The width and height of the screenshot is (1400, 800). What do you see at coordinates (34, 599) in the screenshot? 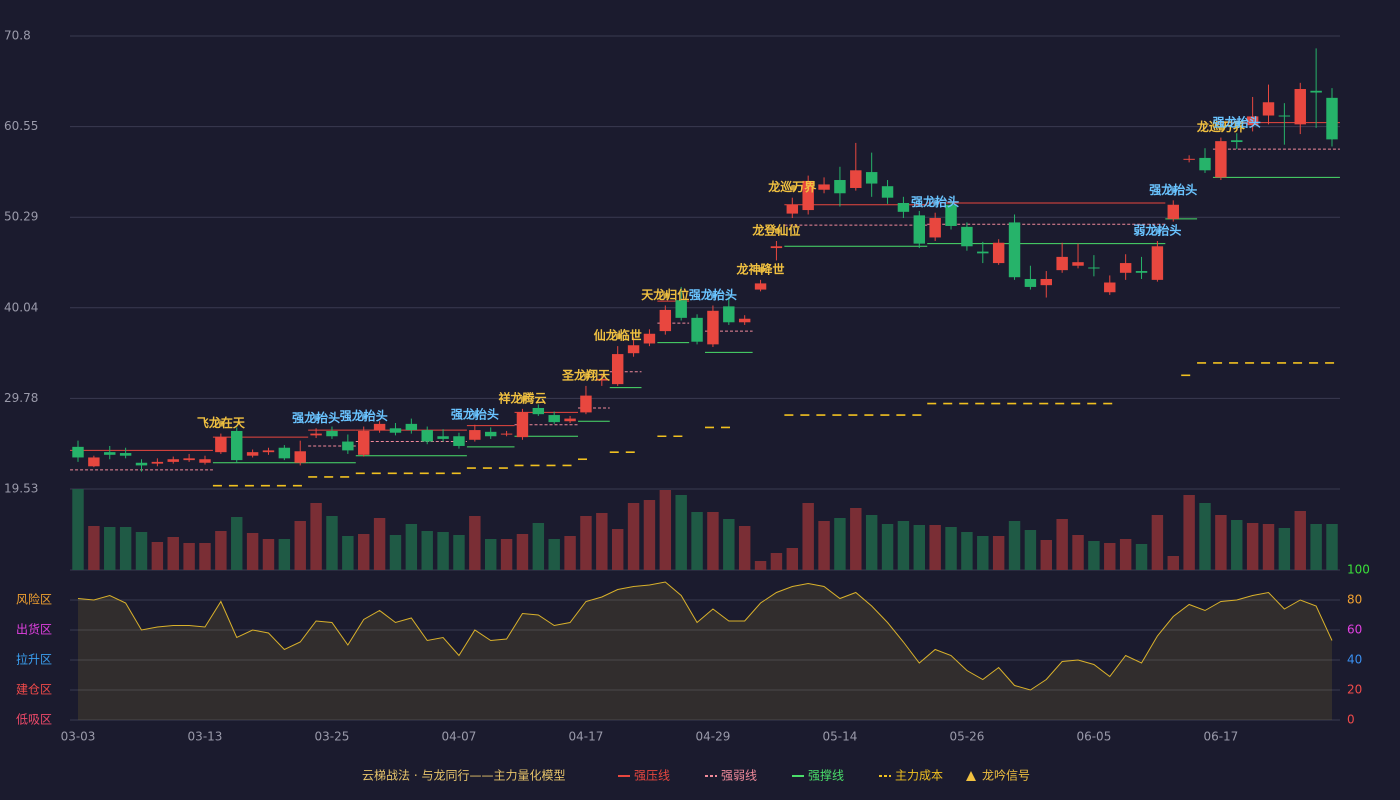
I see `zone-label: 风险区` at bounding box center [34, 599].